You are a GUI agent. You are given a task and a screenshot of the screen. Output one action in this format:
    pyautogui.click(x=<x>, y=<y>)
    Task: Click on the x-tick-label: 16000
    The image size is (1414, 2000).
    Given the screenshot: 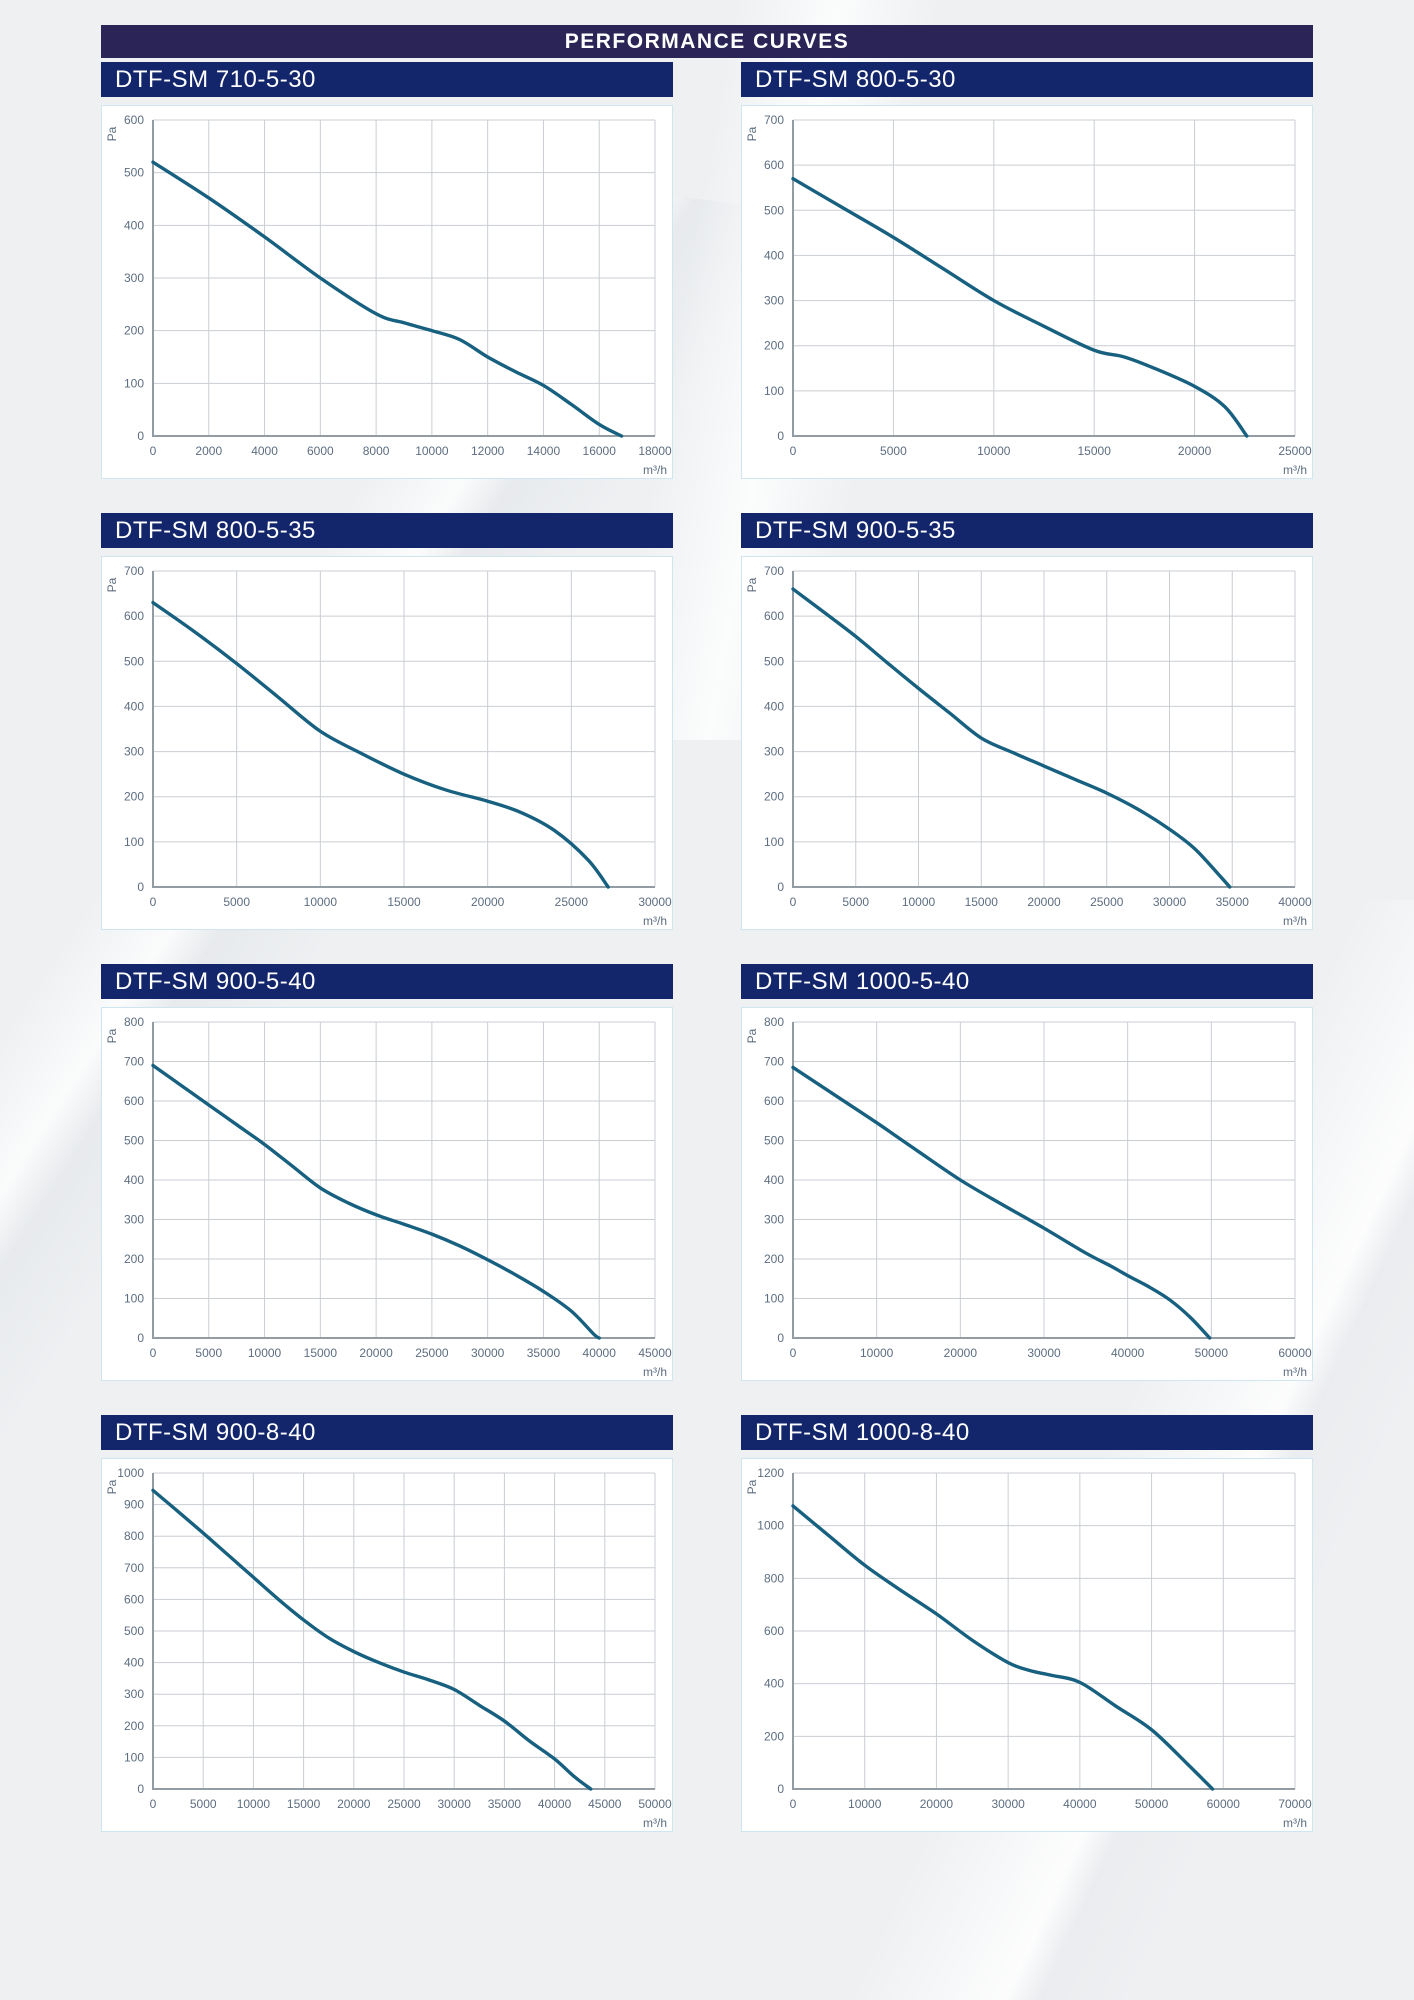 What is the action you would take?
    pyautogui.click(x=600, y=451)
    